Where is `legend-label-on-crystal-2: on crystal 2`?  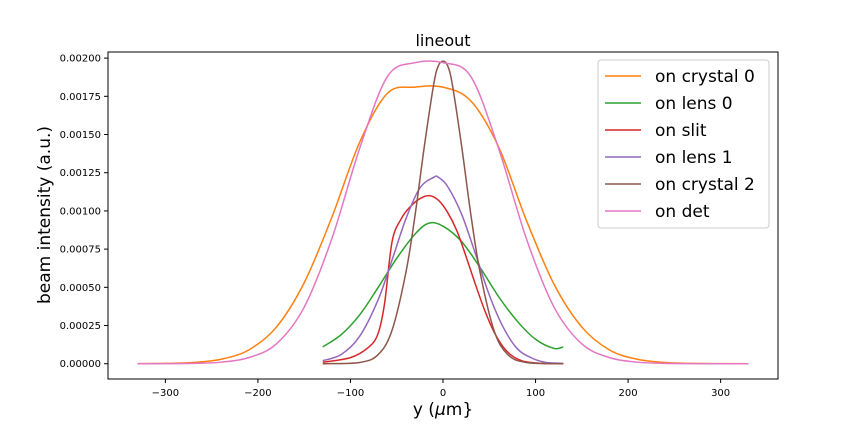
legend-label-on-crystal-2: on crystal 2 is located at coordinates (705, 185).